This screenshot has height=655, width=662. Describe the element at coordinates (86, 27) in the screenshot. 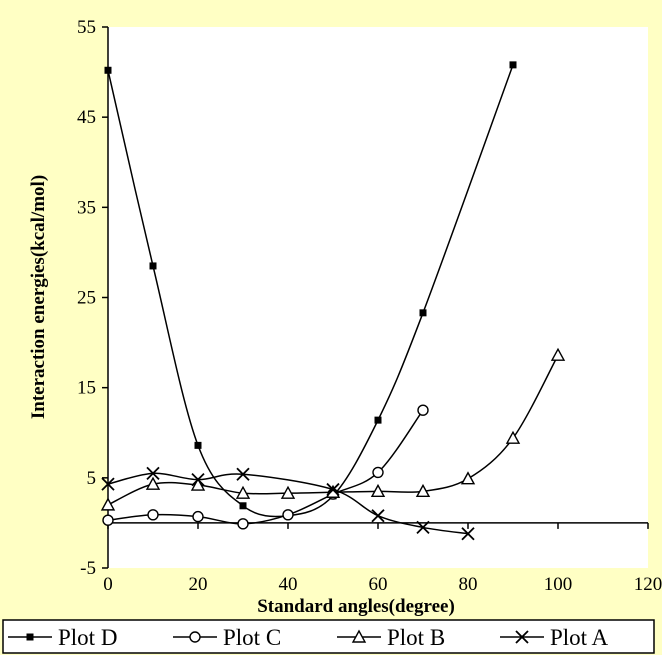

I see `y-tick-label: 55` at that location.